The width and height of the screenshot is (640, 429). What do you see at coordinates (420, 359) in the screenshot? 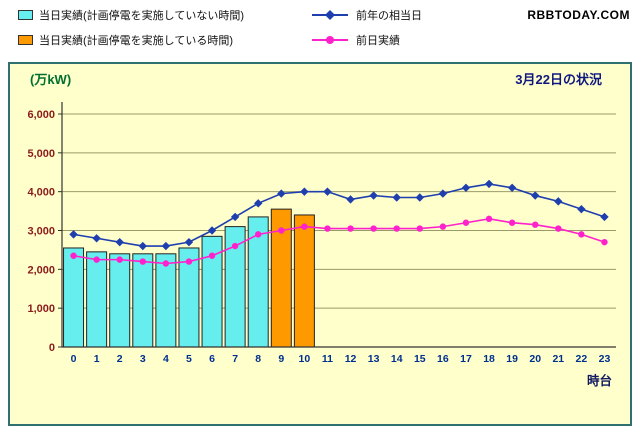
I see `x-tick-label: 15` at bounding box center [420, 359].